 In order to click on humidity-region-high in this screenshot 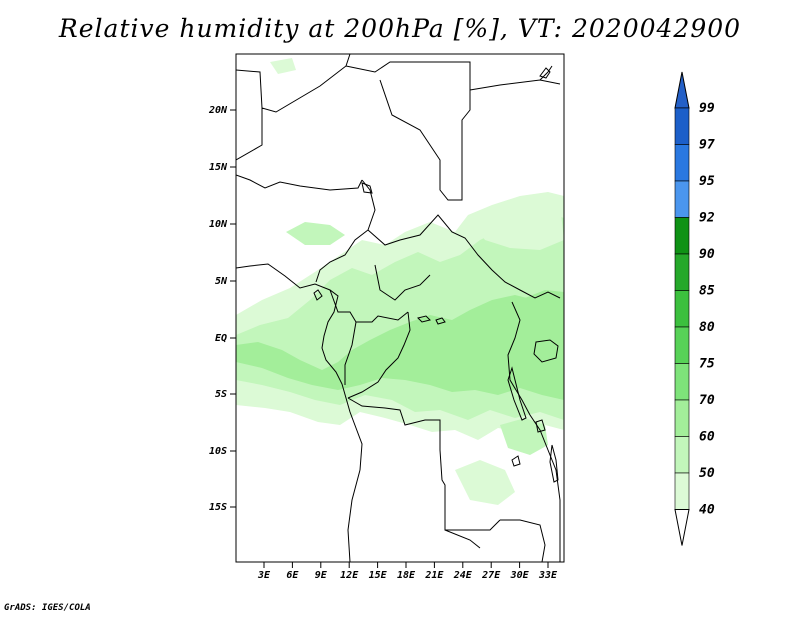, I will do `click(400, 347)`.